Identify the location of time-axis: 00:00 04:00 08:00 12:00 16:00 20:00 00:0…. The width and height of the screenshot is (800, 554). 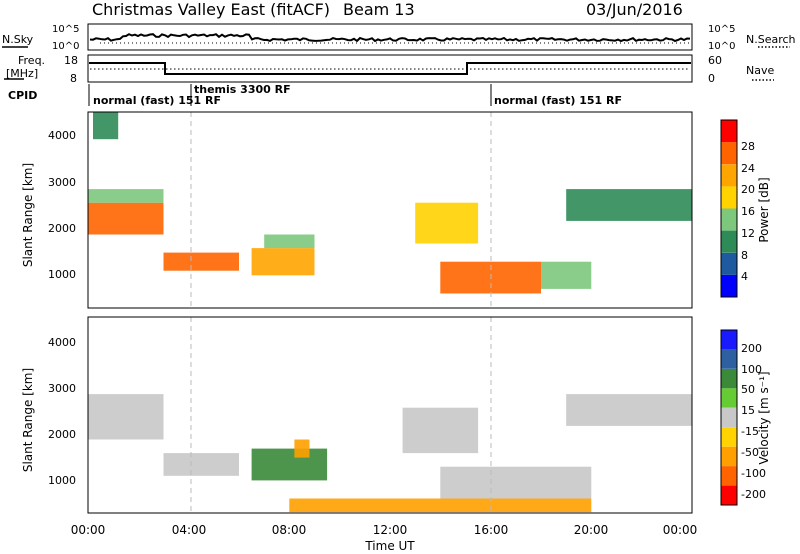
(384, 538).